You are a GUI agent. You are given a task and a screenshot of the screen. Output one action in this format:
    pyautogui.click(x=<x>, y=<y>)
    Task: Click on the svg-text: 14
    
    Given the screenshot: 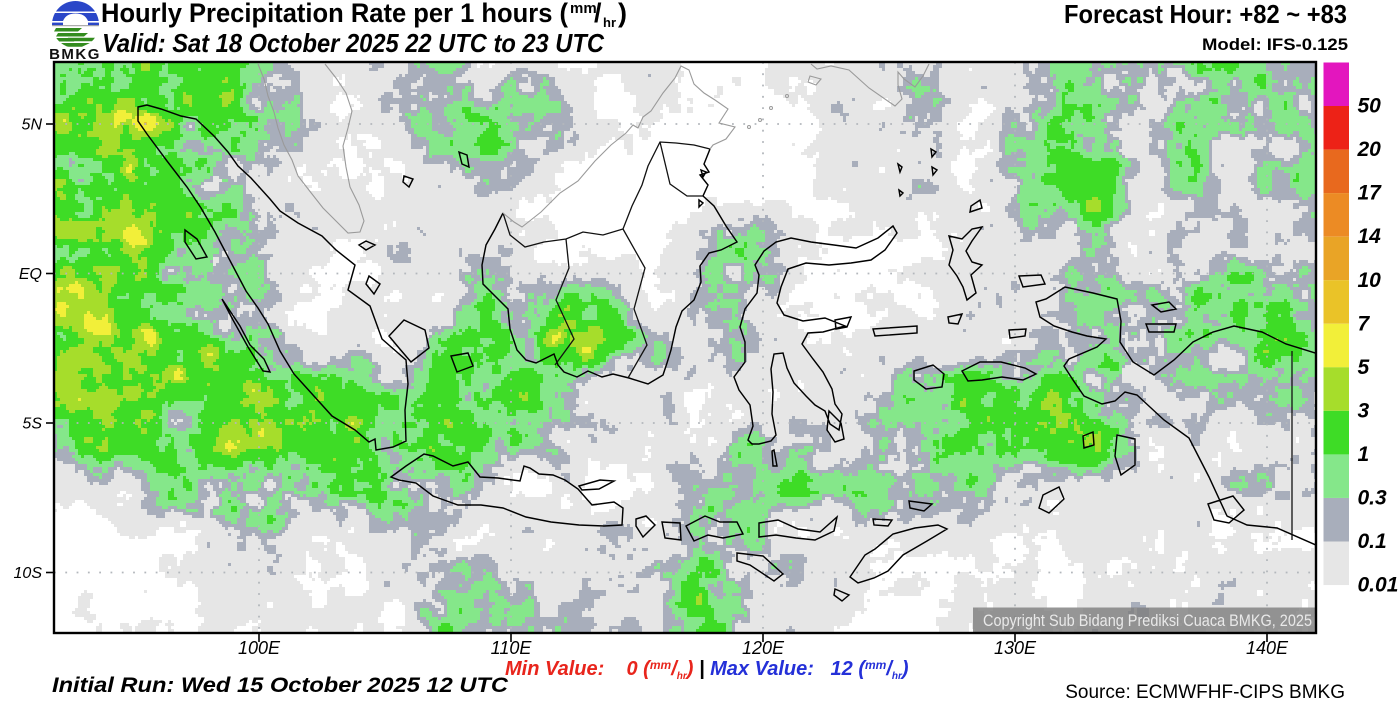 What is the action you would take?
    pyautogui.click(x=1370, y=236)
    